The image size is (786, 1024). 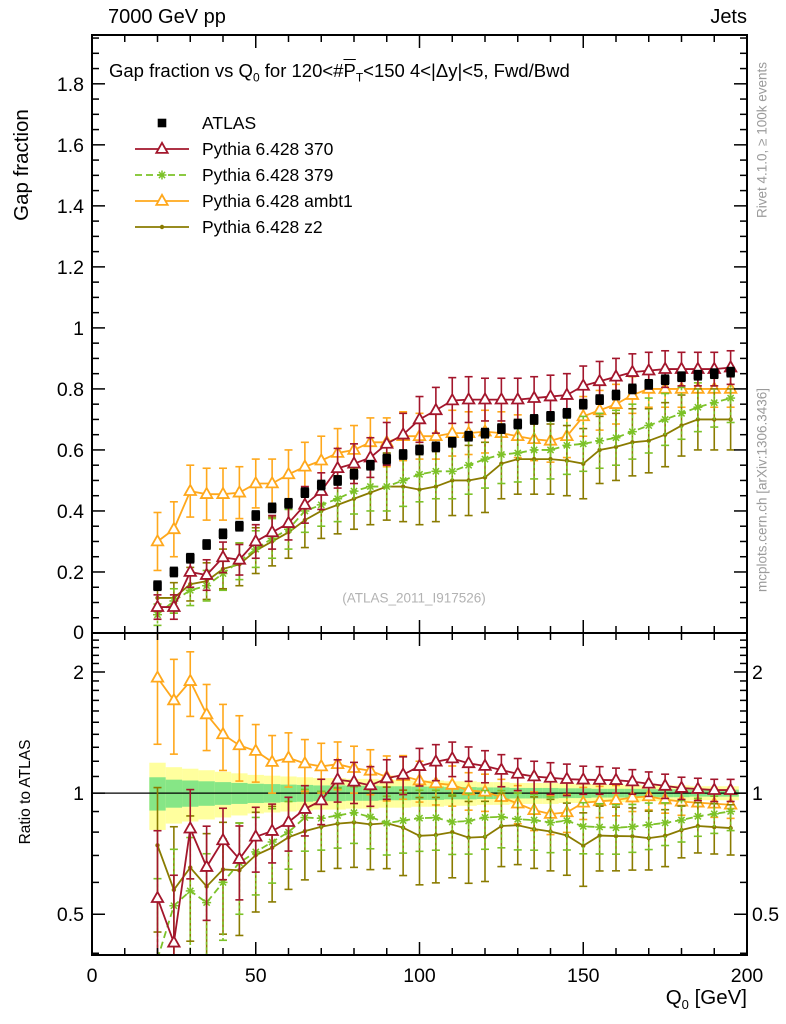 I want to click on svg-text: 50, so click(x=256, y=976).